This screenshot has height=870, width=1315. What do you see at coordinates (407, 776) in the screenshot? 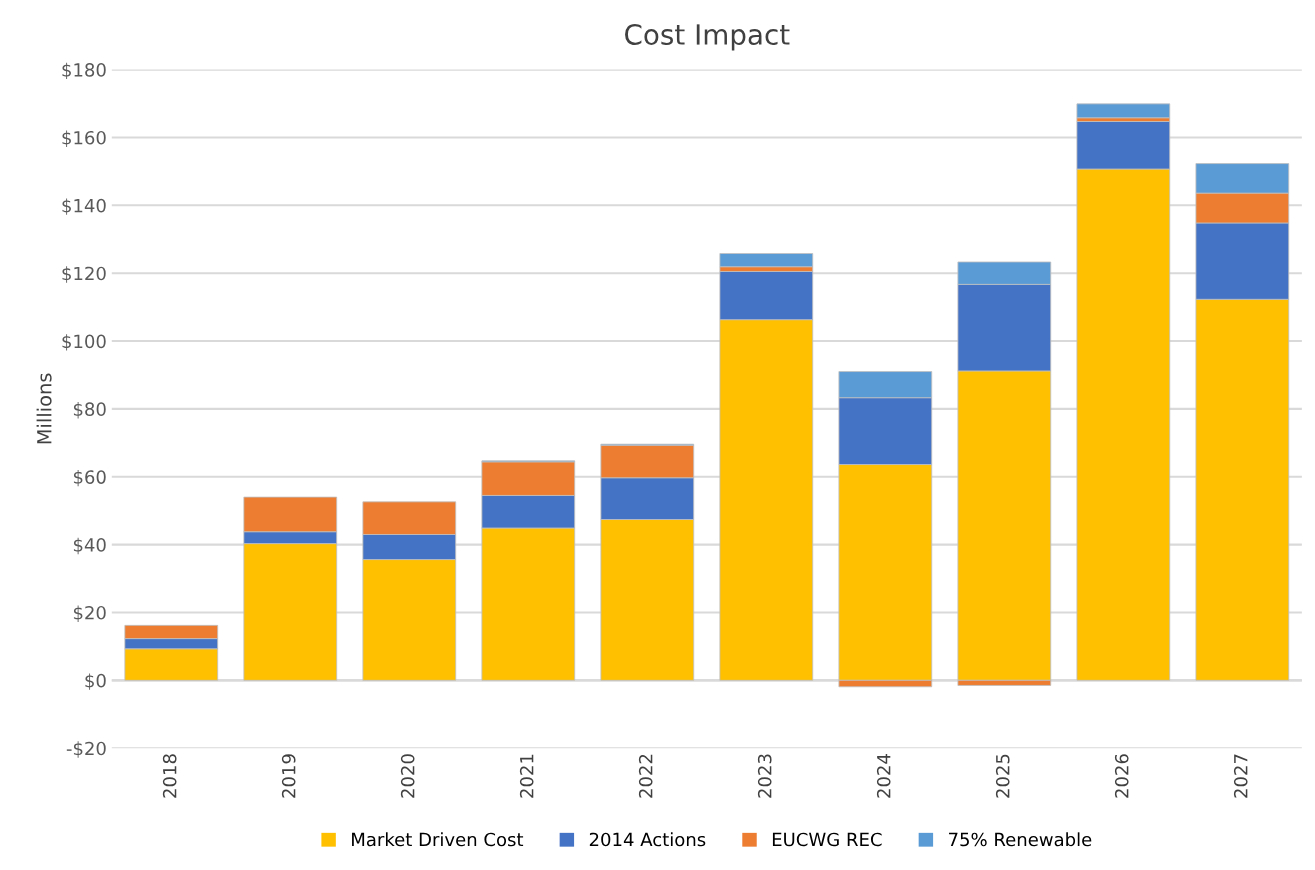
I see `x-tick-label: 2020` at bounding box center [407, 776].